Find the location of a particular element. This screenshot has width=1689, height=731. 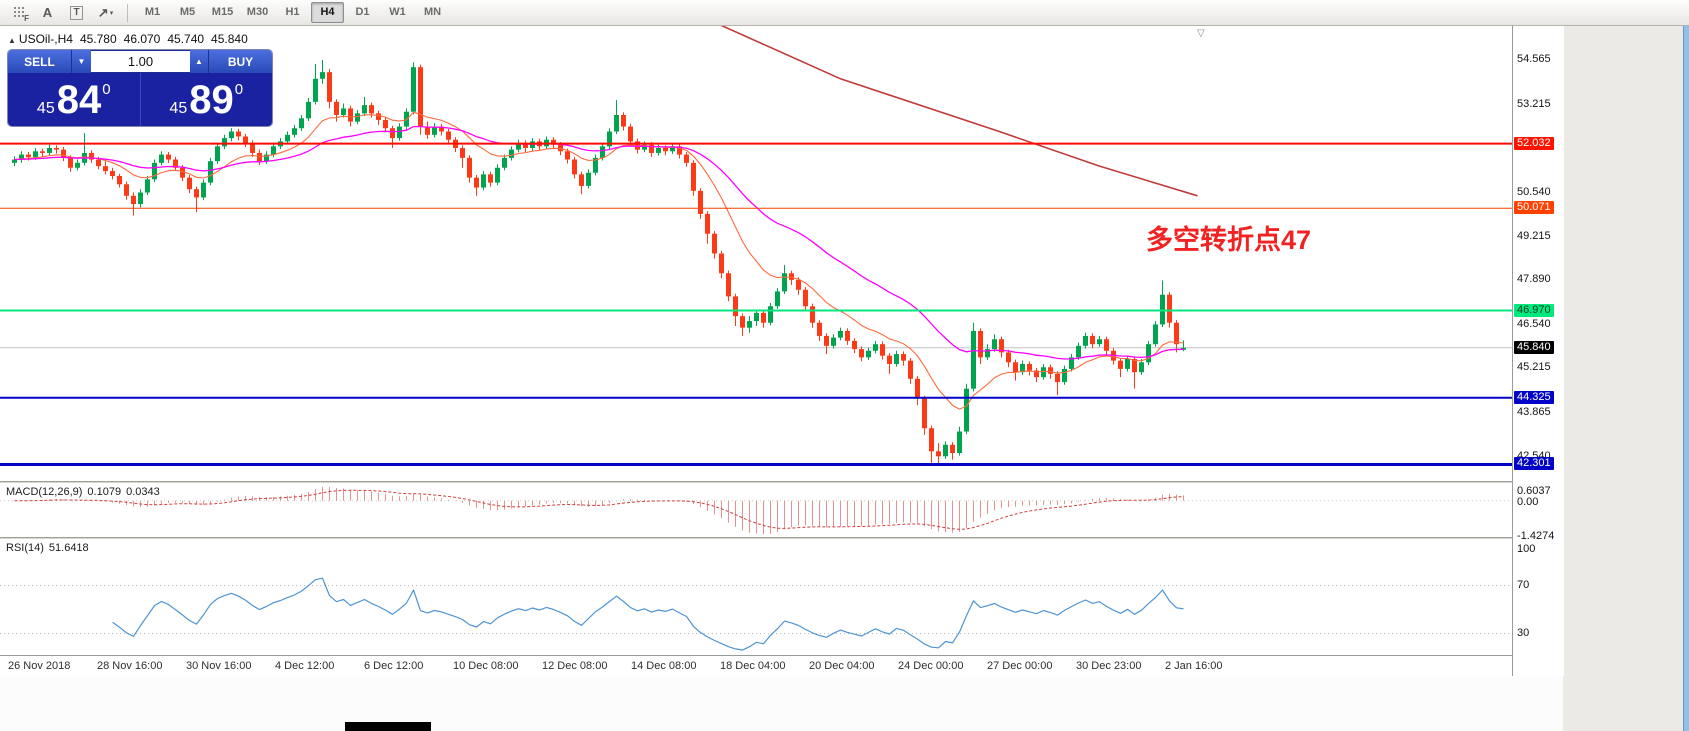

macd-histogram is located at coordinates (602, 510).